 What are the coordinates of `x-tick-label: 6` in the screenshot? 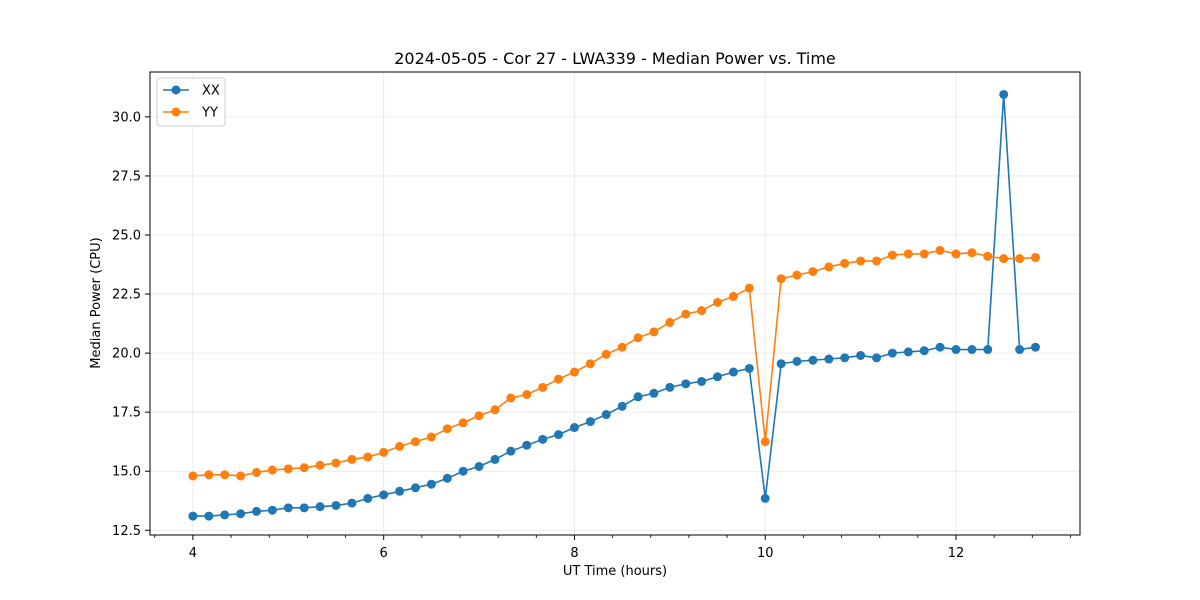 It's located at (384, 553).